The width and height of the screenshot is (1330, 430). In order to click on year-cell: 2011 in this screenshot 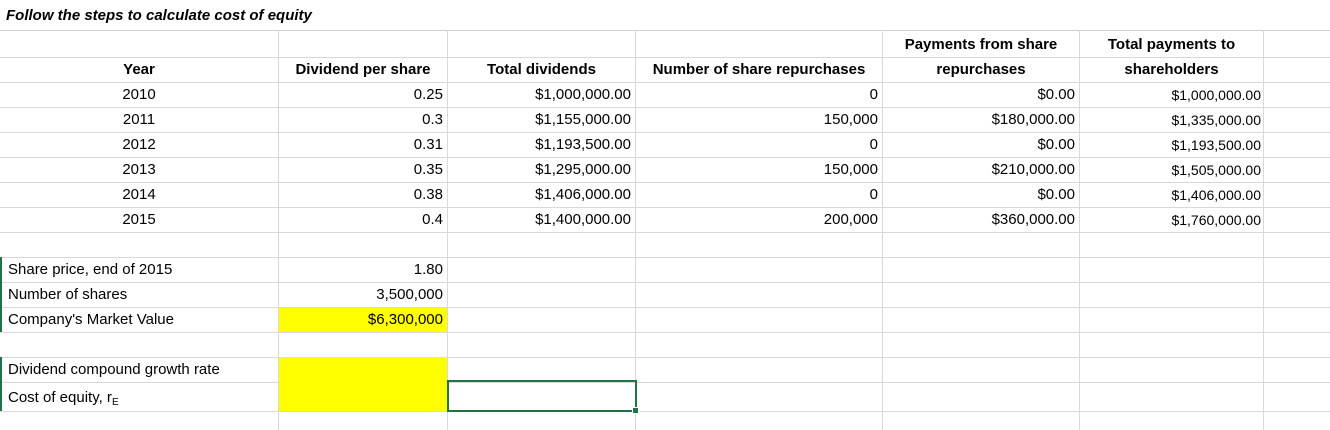, I will do `click(139, 119)`.